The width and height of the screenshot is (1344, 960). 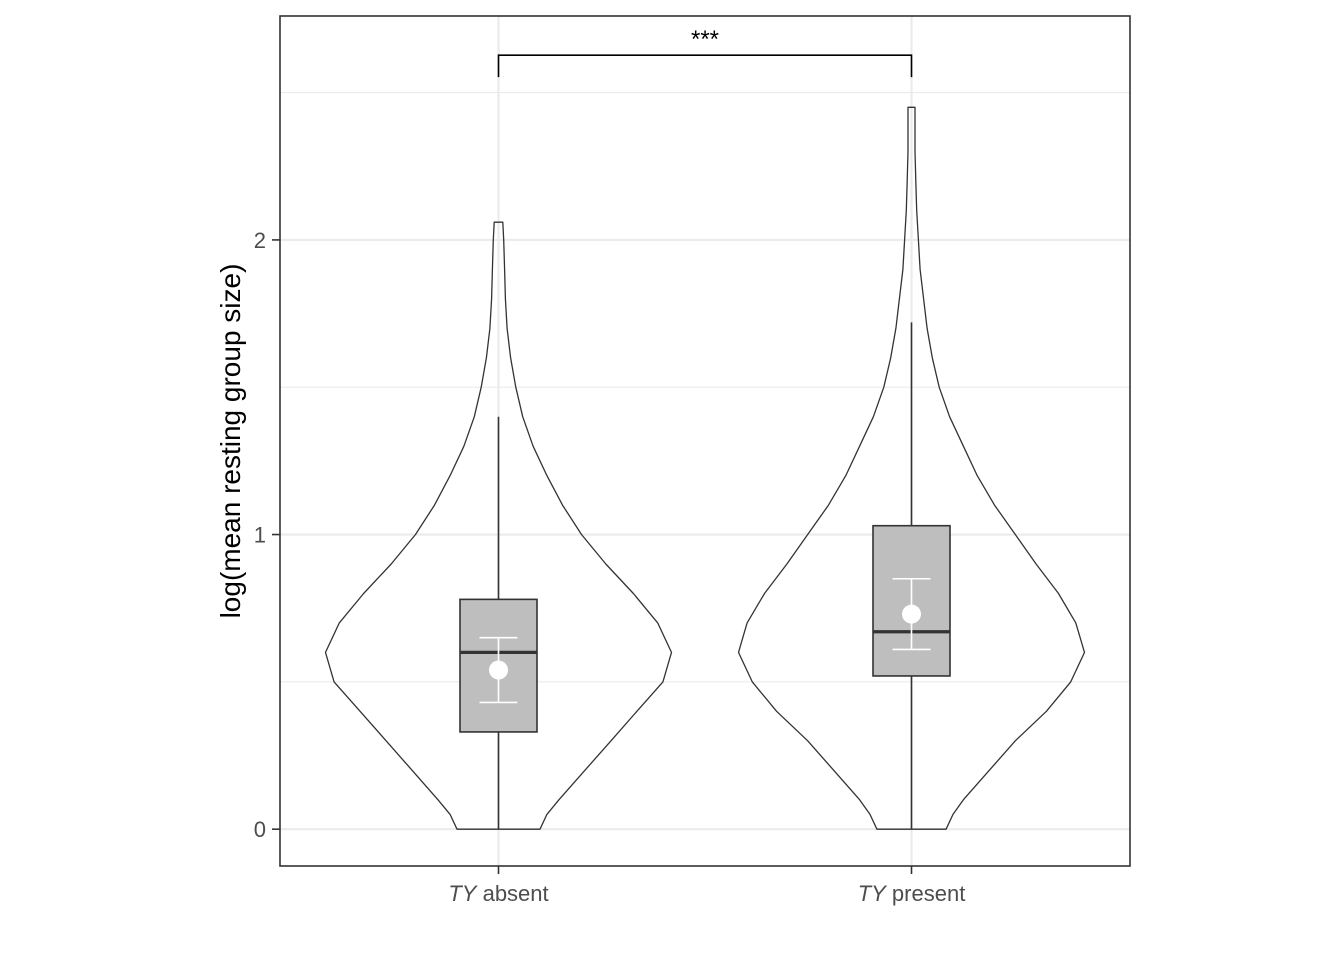 I want to click on x-tick-label: TY present, so click(x=912, y=893).